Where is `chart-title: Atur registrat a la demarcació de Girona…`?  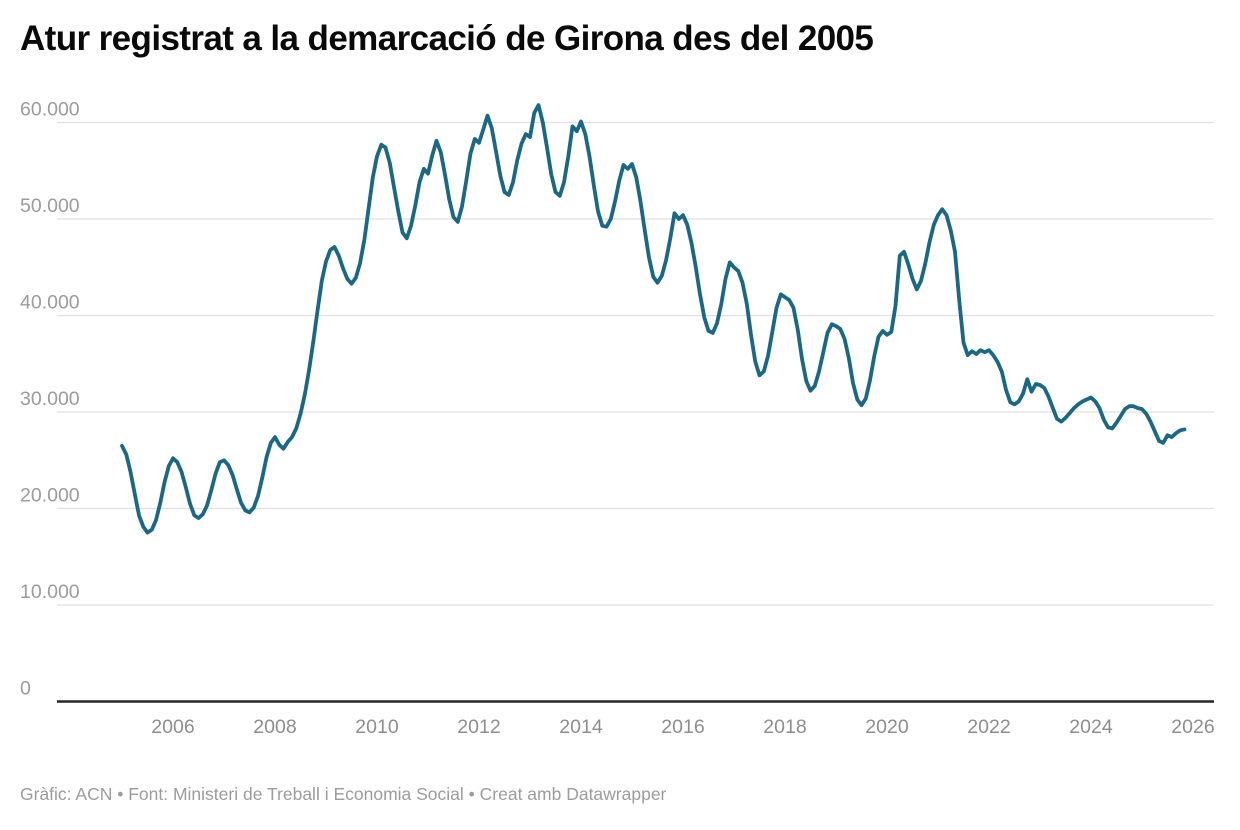
chart-title: Atur registrat a la demarcació de Girona… is located at coordinates (447, 38).